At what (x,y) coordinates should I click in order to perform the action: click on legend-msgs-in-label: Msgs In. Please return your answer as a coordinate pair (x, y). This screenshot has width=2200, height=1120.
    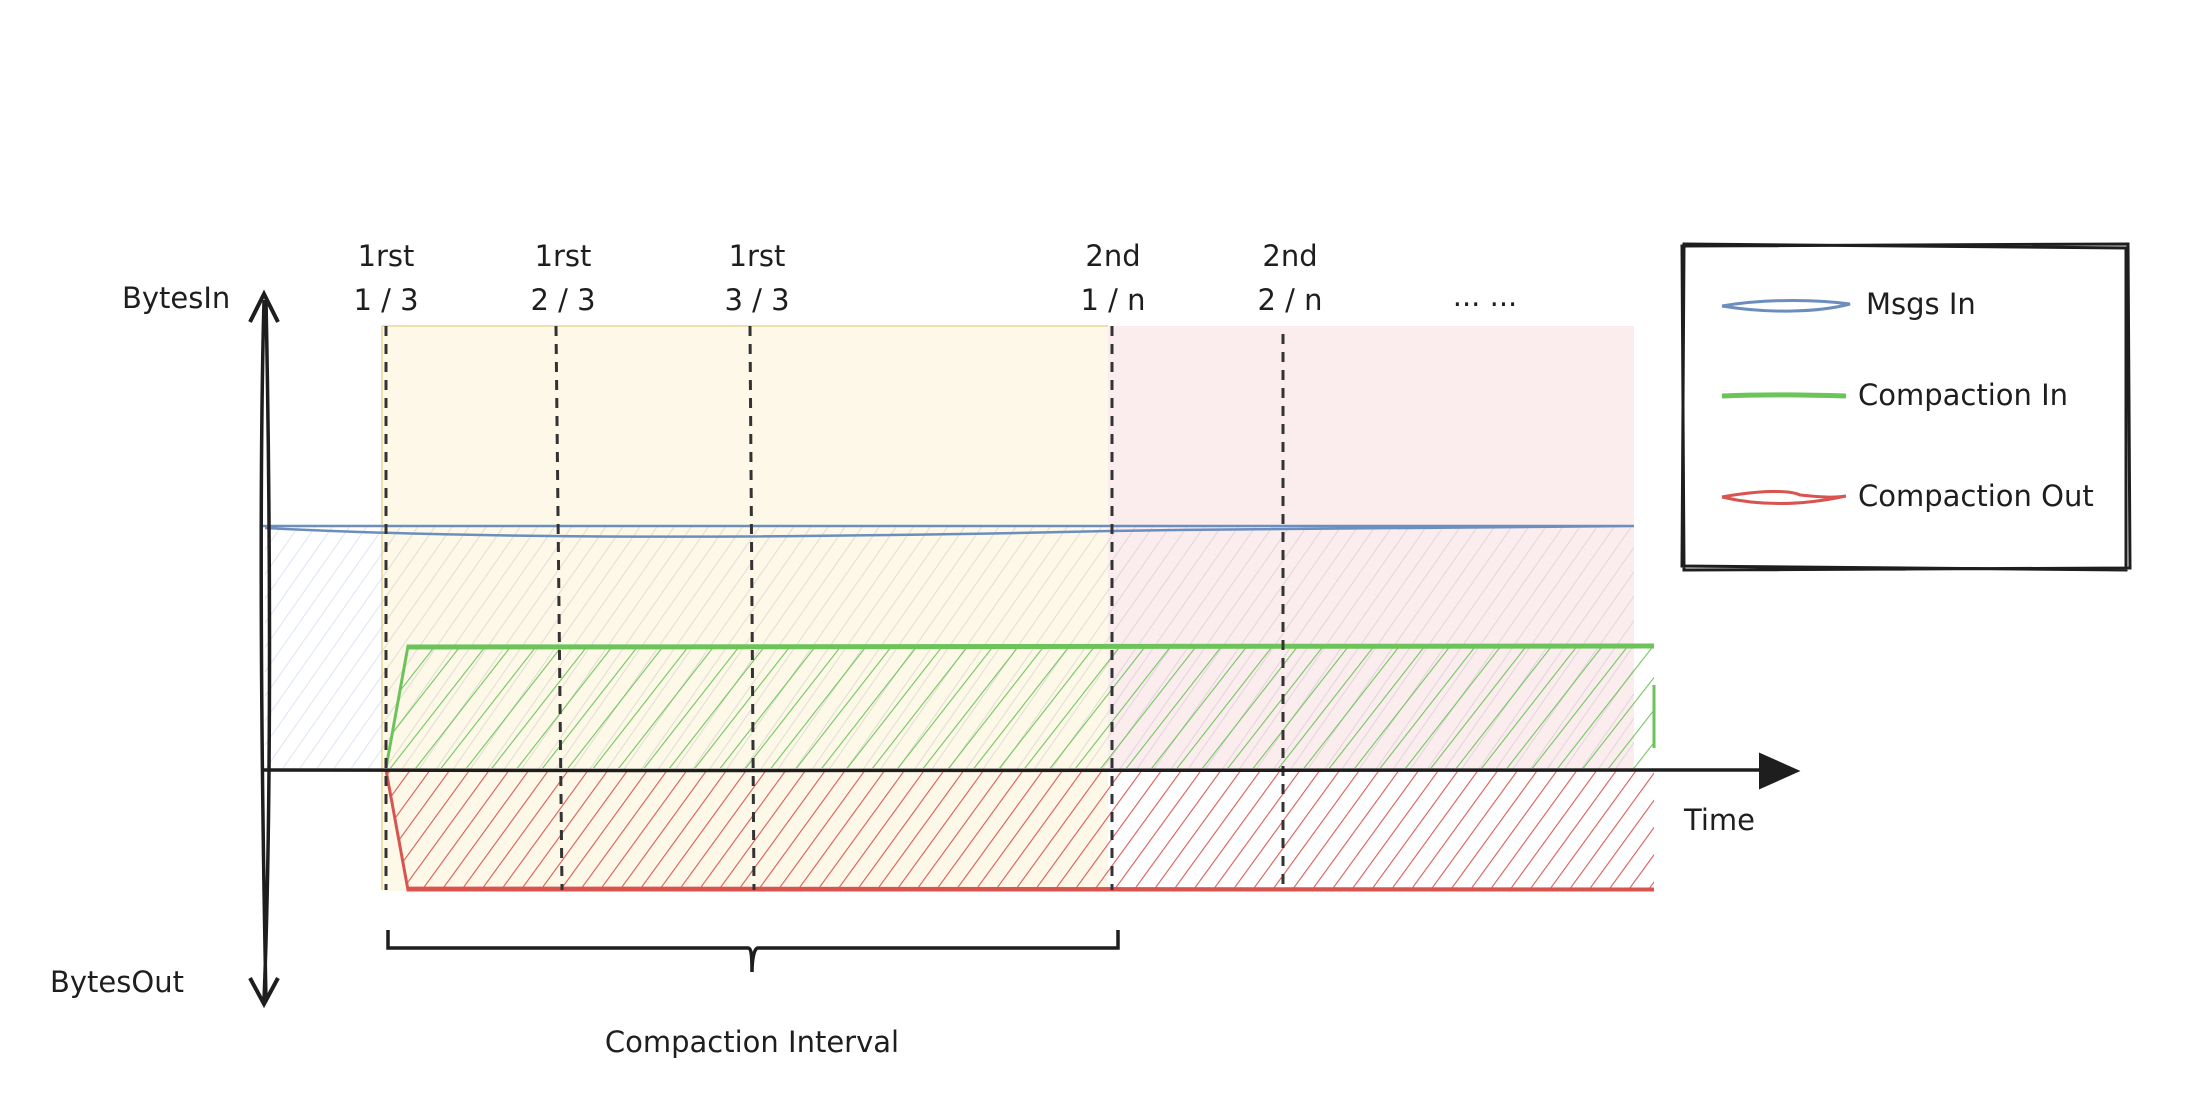
    Looking at the image, I should click on (1921, 304).